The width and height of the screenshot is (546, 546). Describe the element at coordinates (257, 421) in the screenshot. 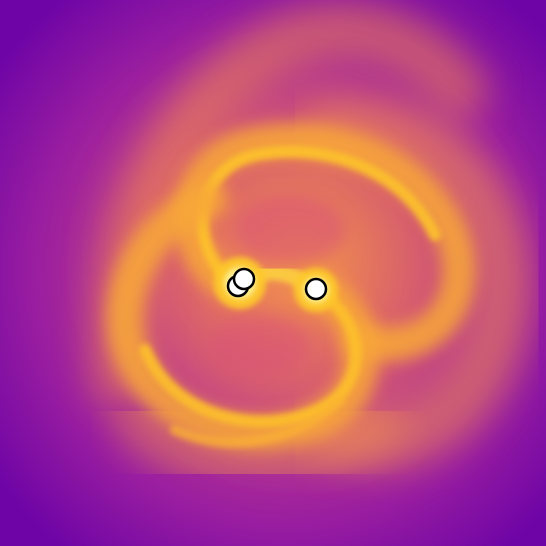

I see `secondary-filament` at that location.